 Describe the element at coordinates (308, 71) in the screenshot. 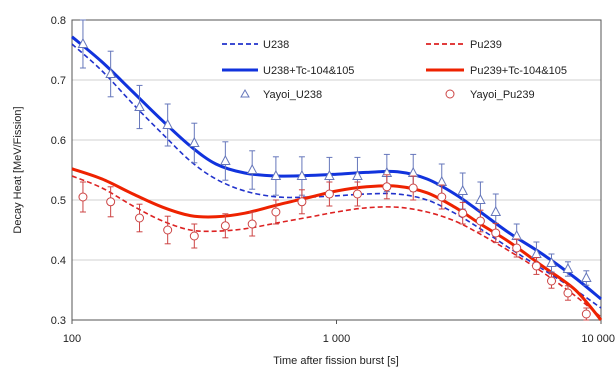

I see `legend-label-u238-tc: U238+Tc-104&105` at that location.